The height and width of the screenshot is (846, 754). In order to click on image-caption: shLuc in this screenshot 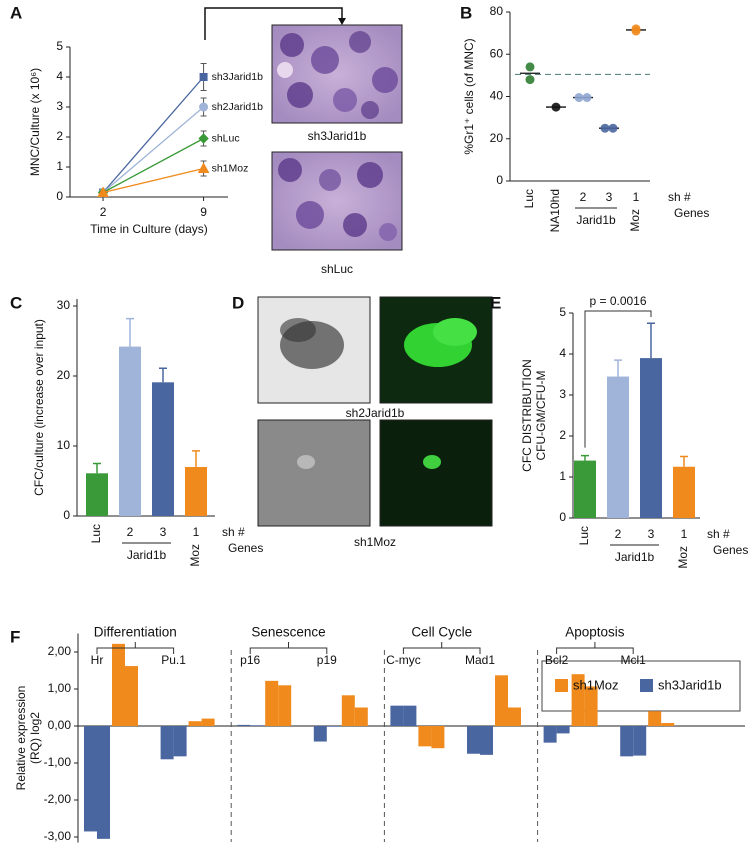, I will do `click(337, 269)`.